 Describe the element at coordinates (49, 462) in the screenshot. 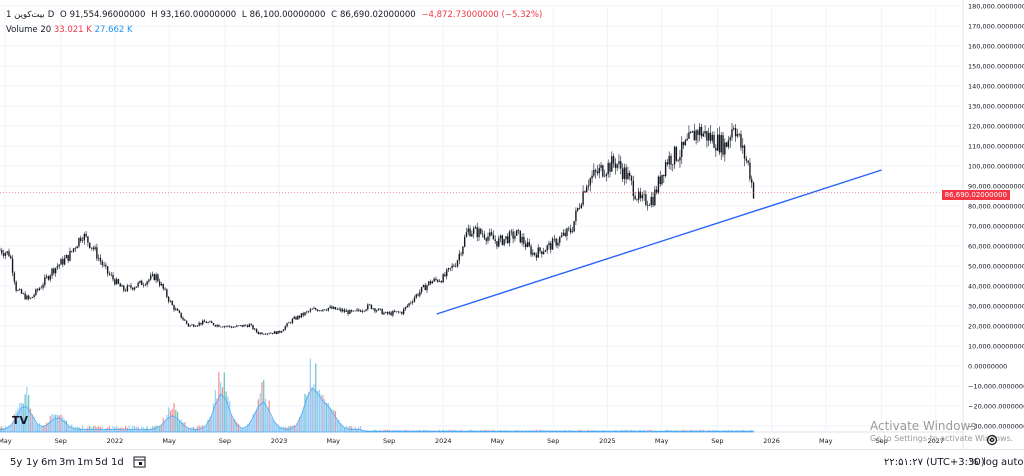

I see `range-button-6m: 6m` at that location.